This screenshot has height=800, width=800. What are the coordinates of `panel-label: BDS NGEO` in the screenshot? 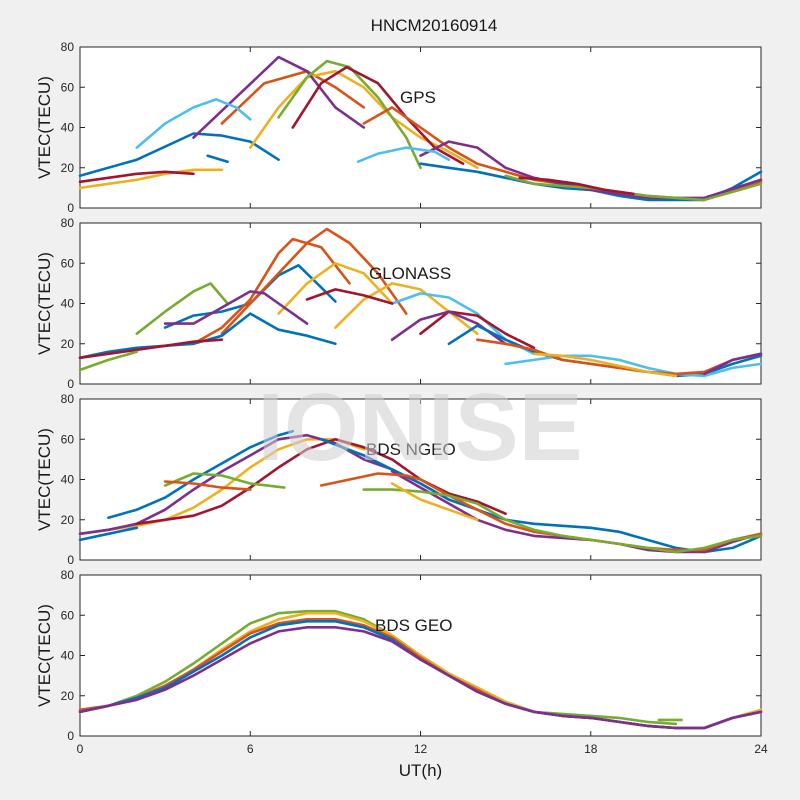 It's located at (411, 449).